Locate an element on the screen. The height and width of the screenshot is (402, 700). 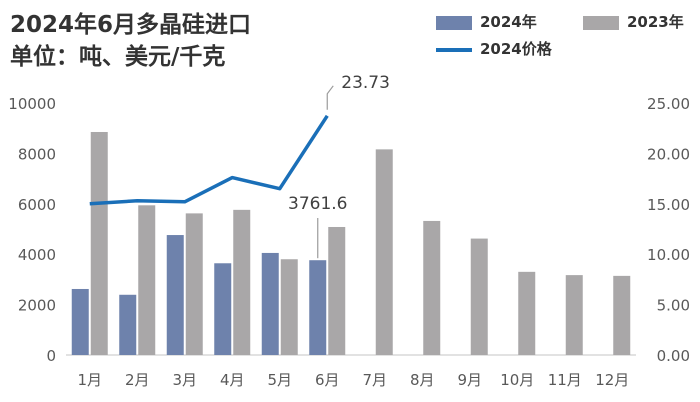
x-tick-label: 6月 is located at coordinates (327, 380).